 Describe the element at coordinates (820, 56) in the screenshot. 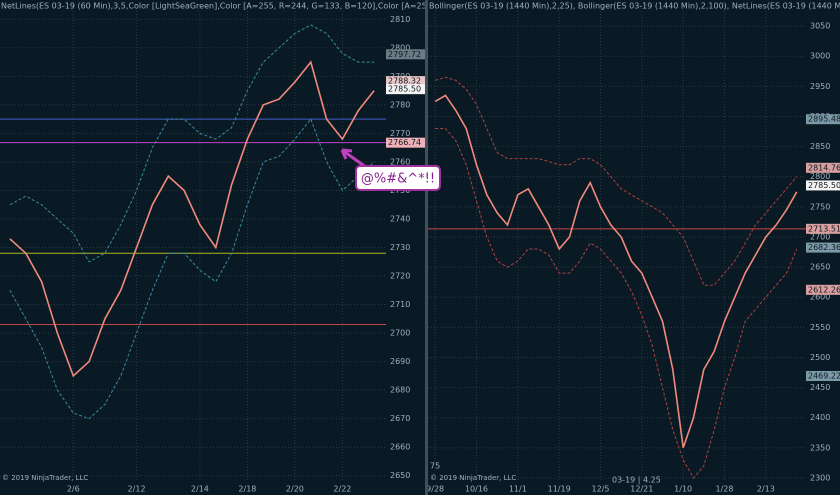

I see `y-tick-label: 3000` at that location.